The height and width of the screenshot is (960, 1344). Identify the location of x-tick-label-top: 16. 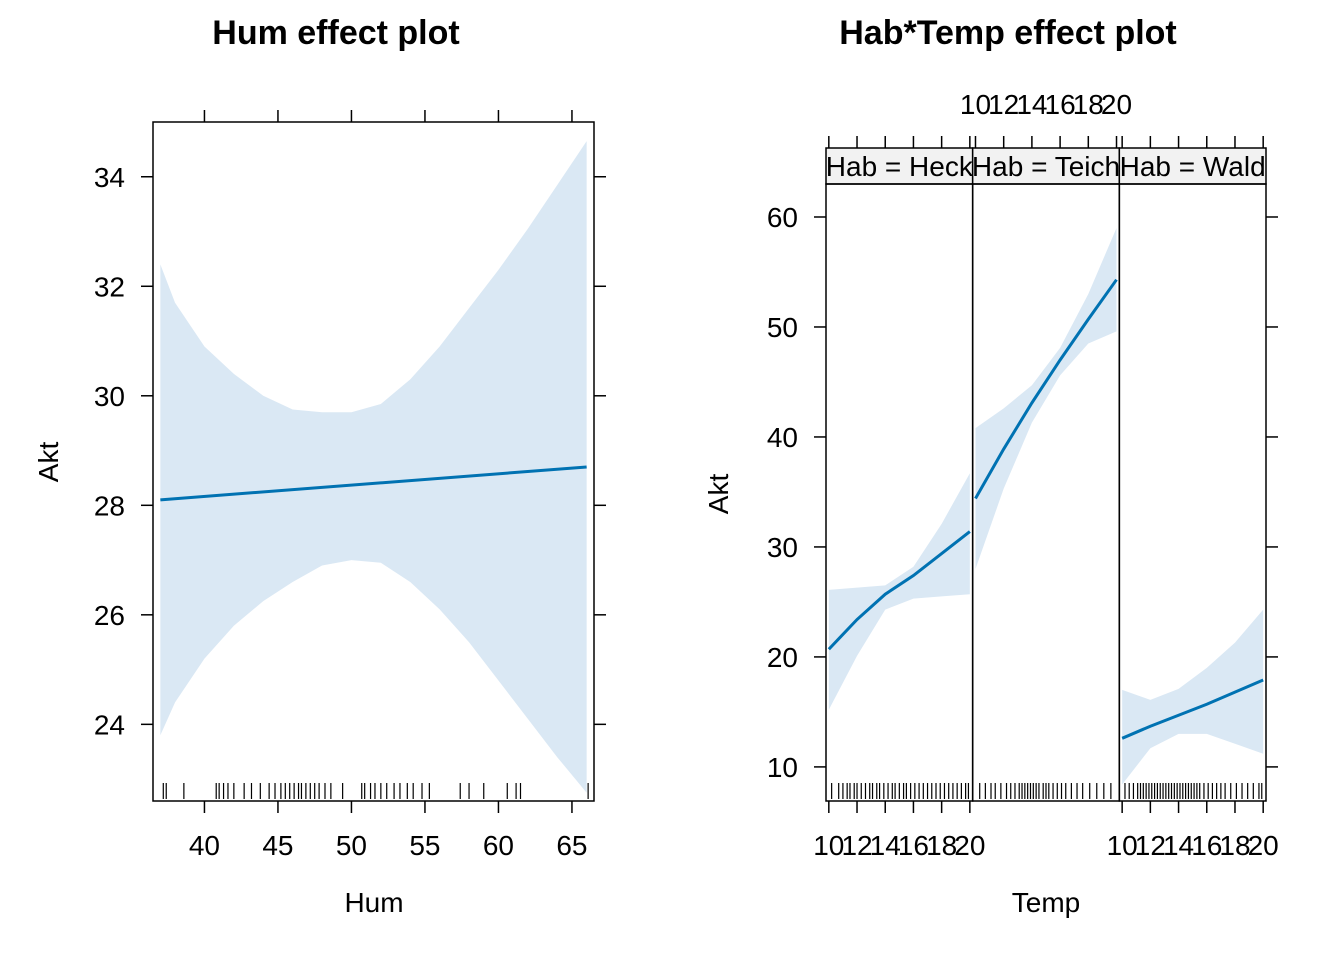
(1060, 104).